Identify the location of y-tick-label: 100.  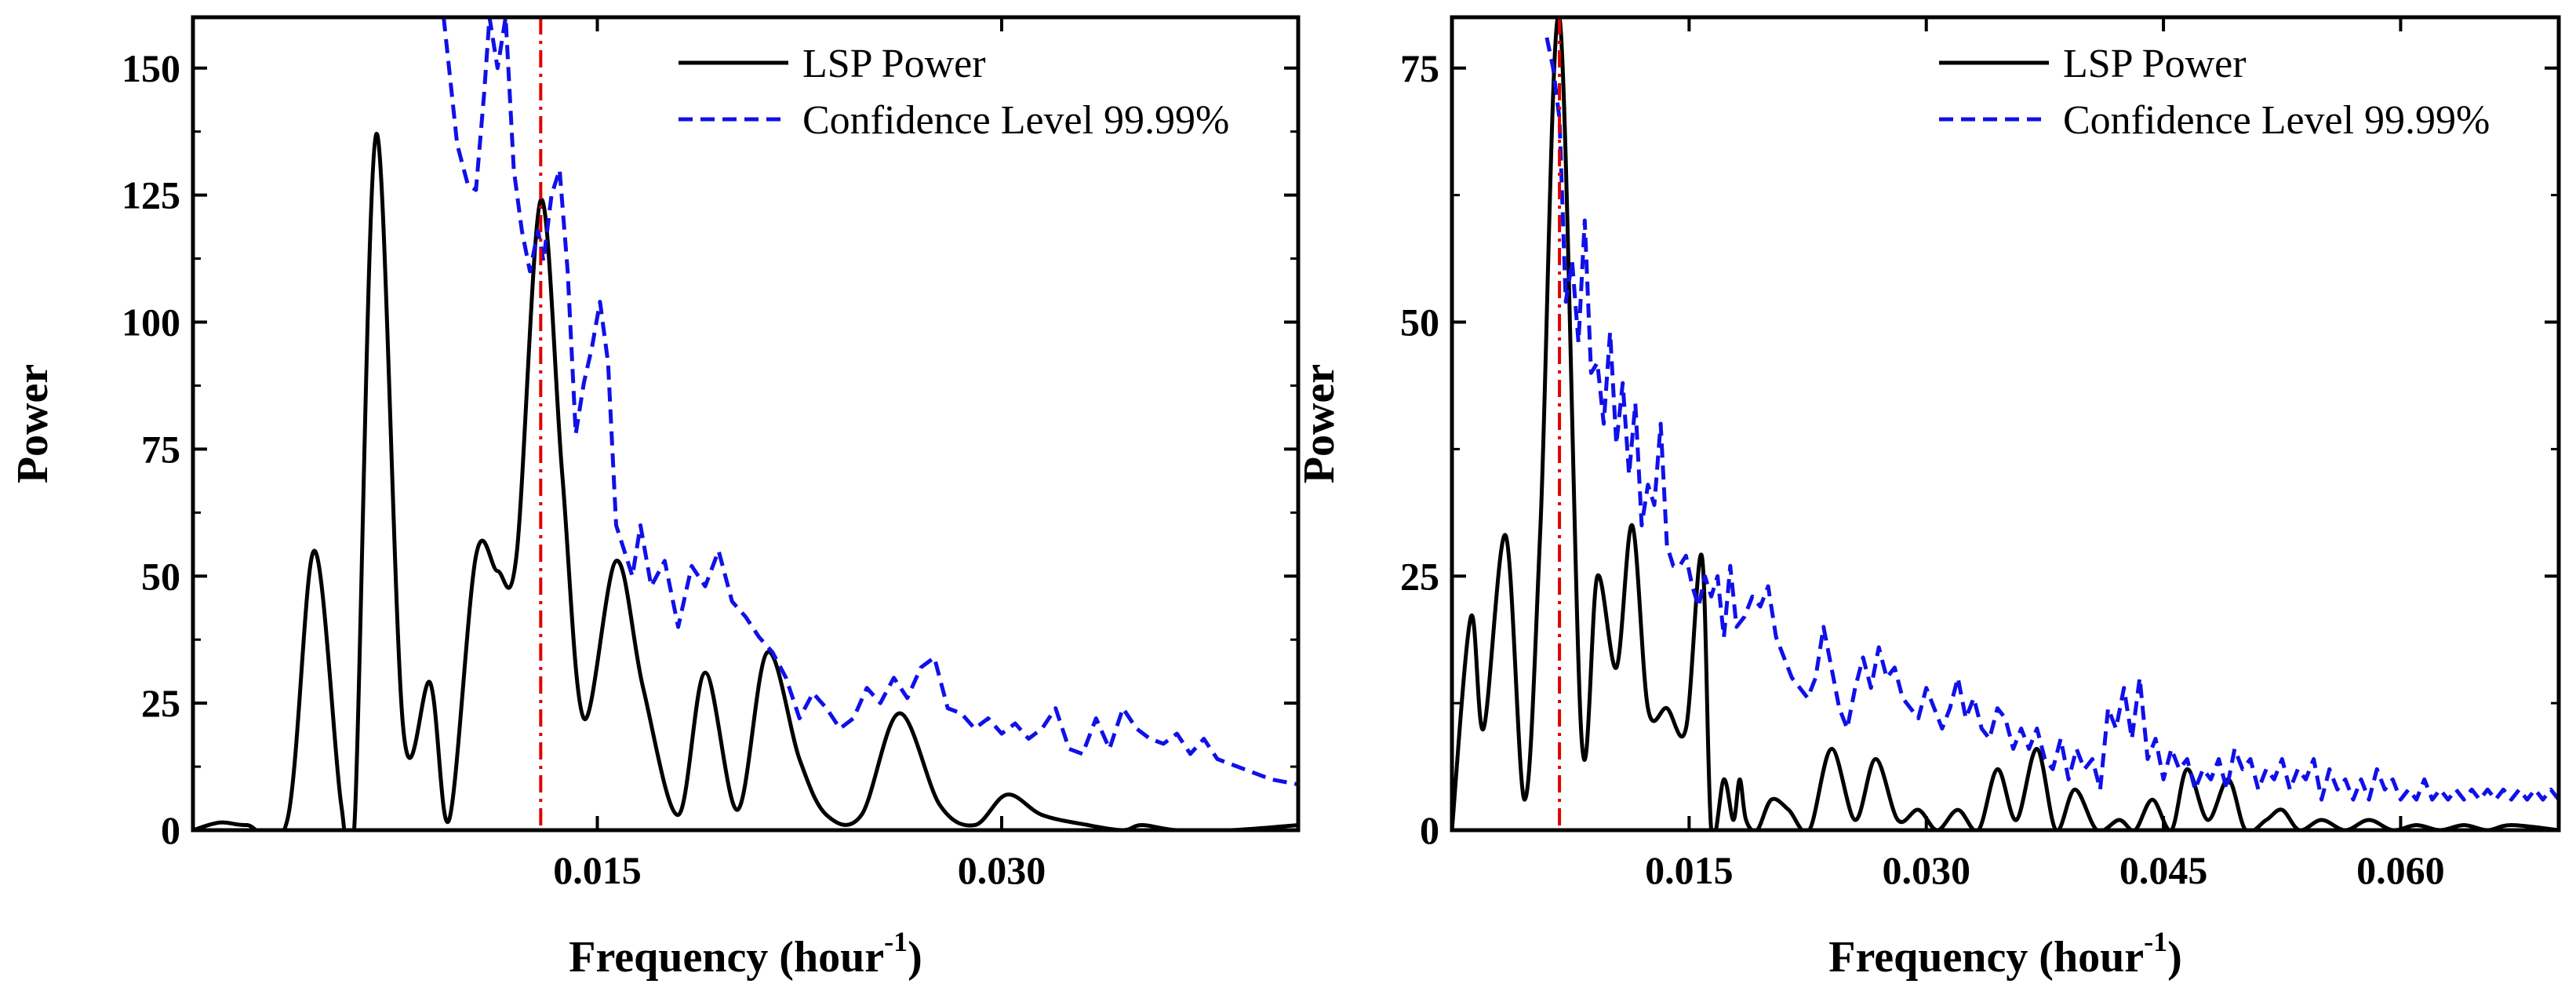
(151, 323).